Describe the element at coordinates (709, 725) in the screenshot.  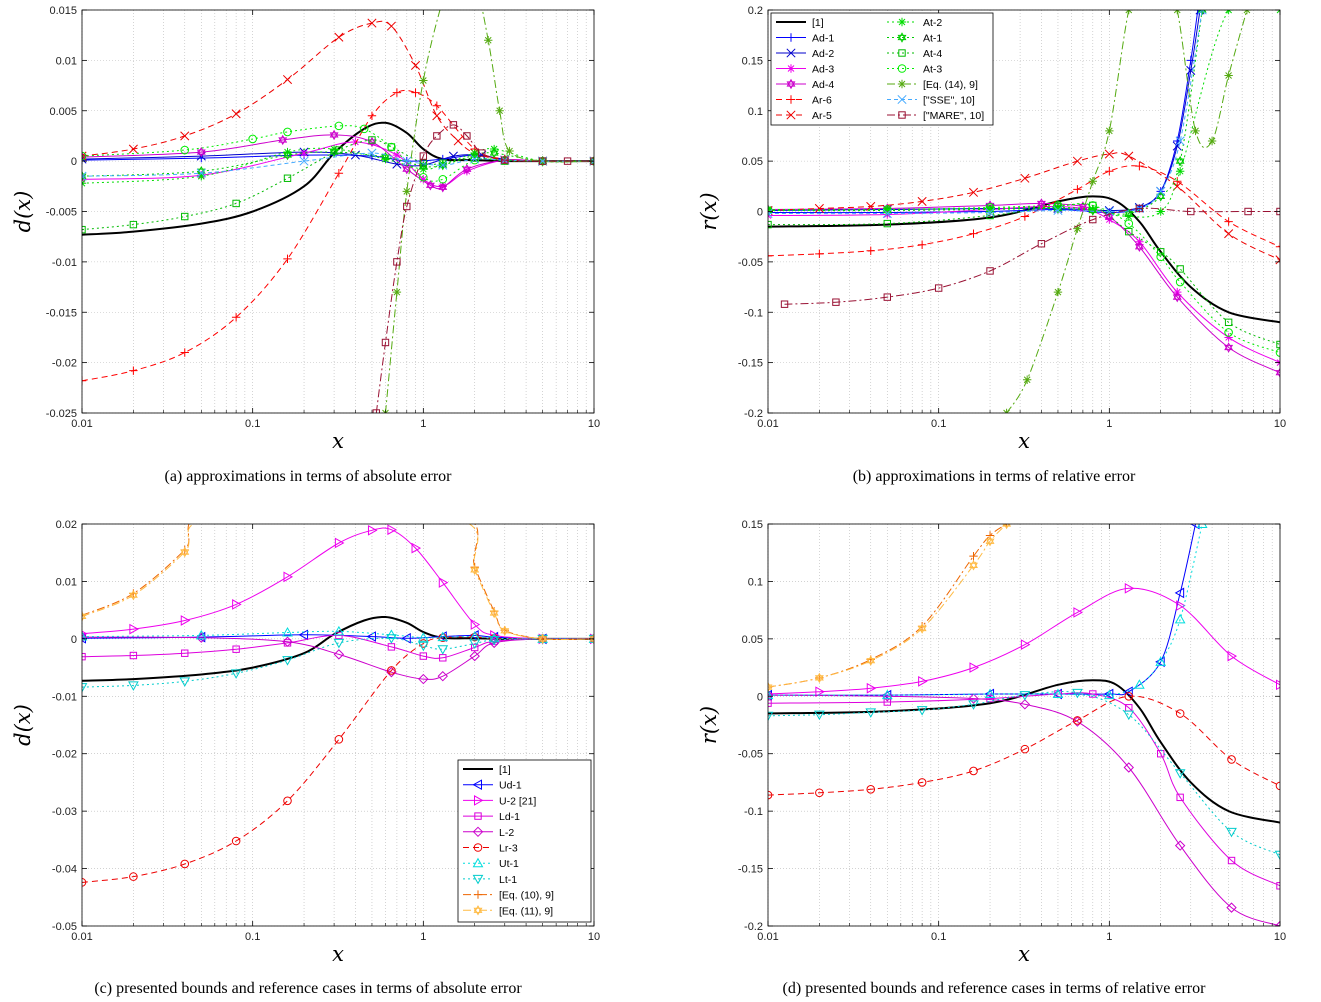
I see `y-axis-label: r(x)` at that location.